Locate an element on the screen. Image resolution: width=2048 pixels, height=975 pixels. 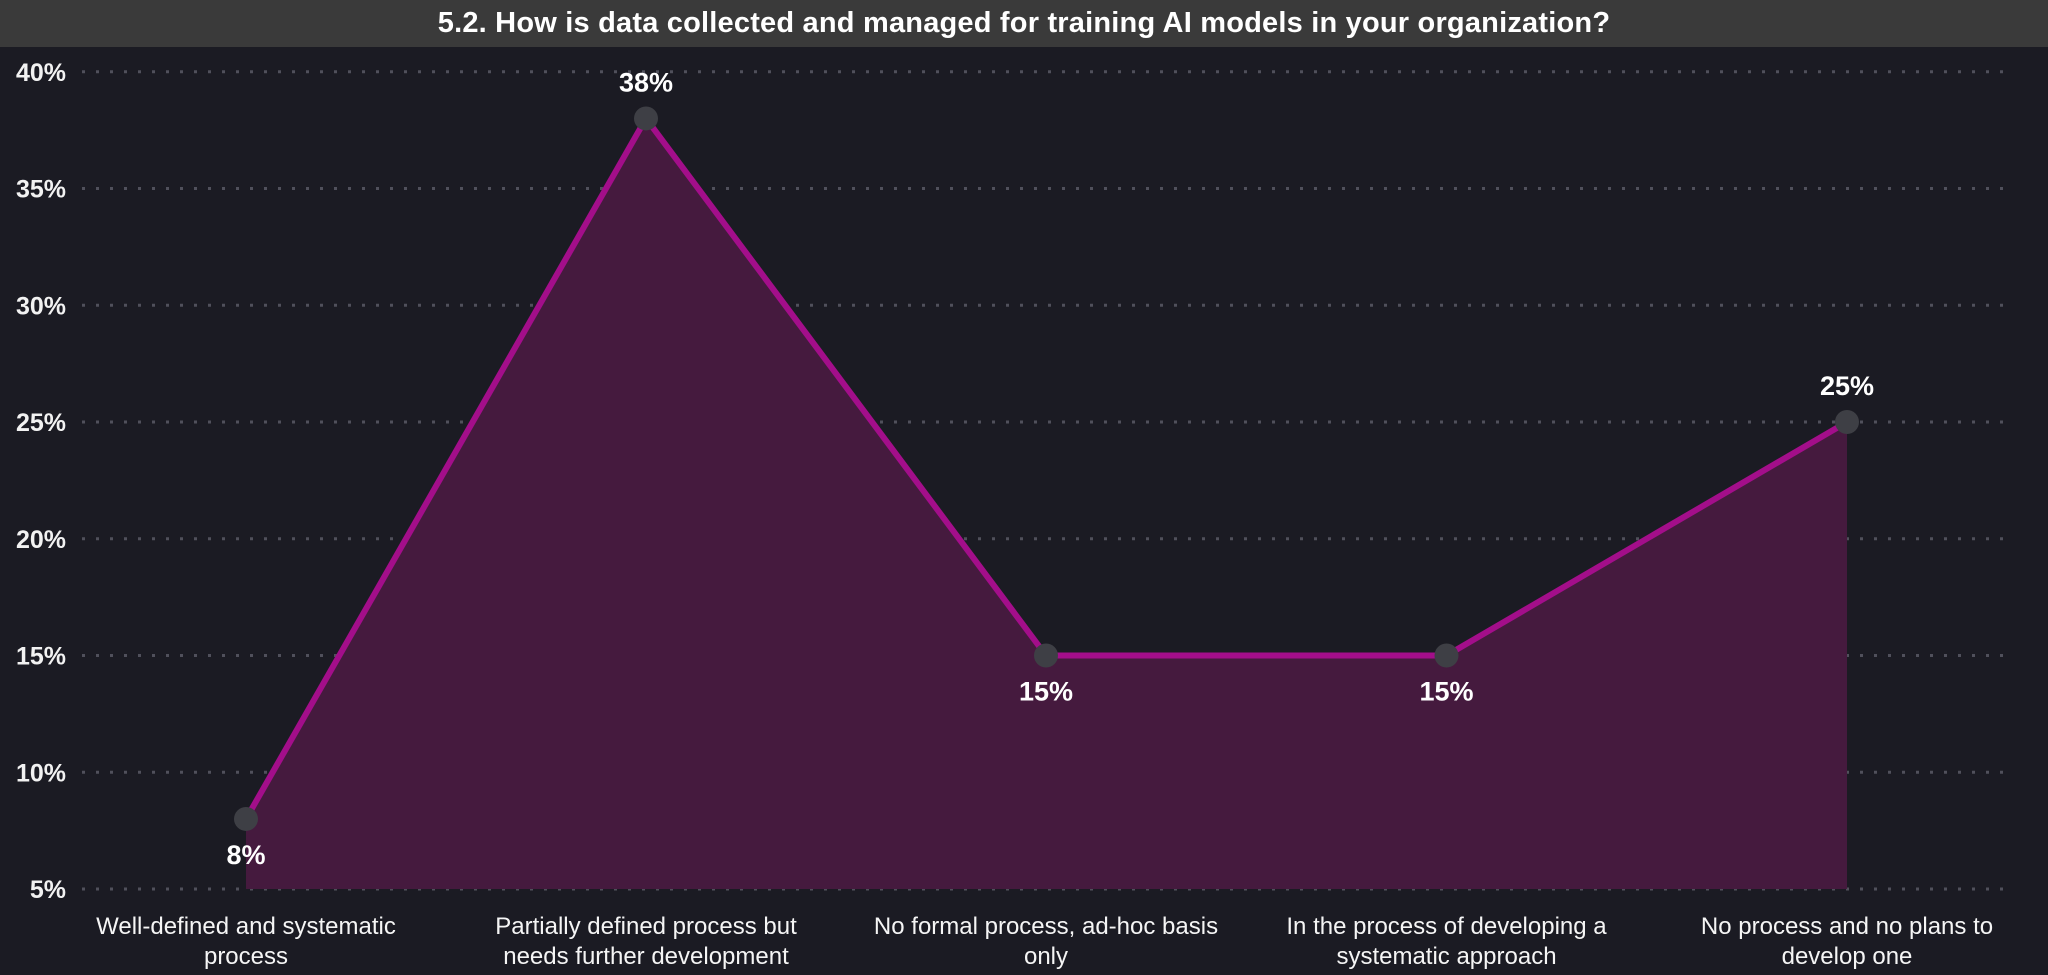
y-axis-tick-label: 25% is located at coordinates (41, 423).